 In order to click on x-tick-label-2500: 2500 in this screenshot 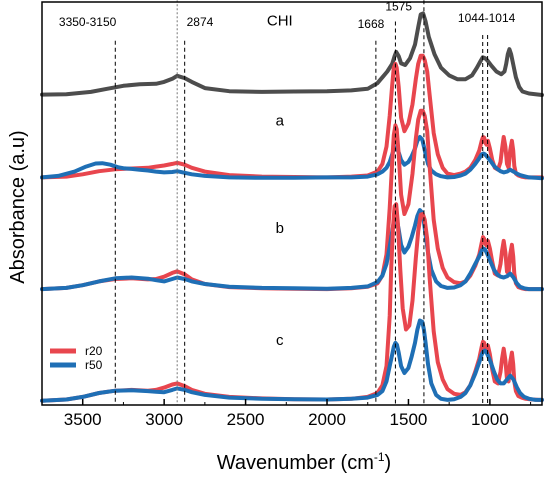, I will do `click(246, 419)`.